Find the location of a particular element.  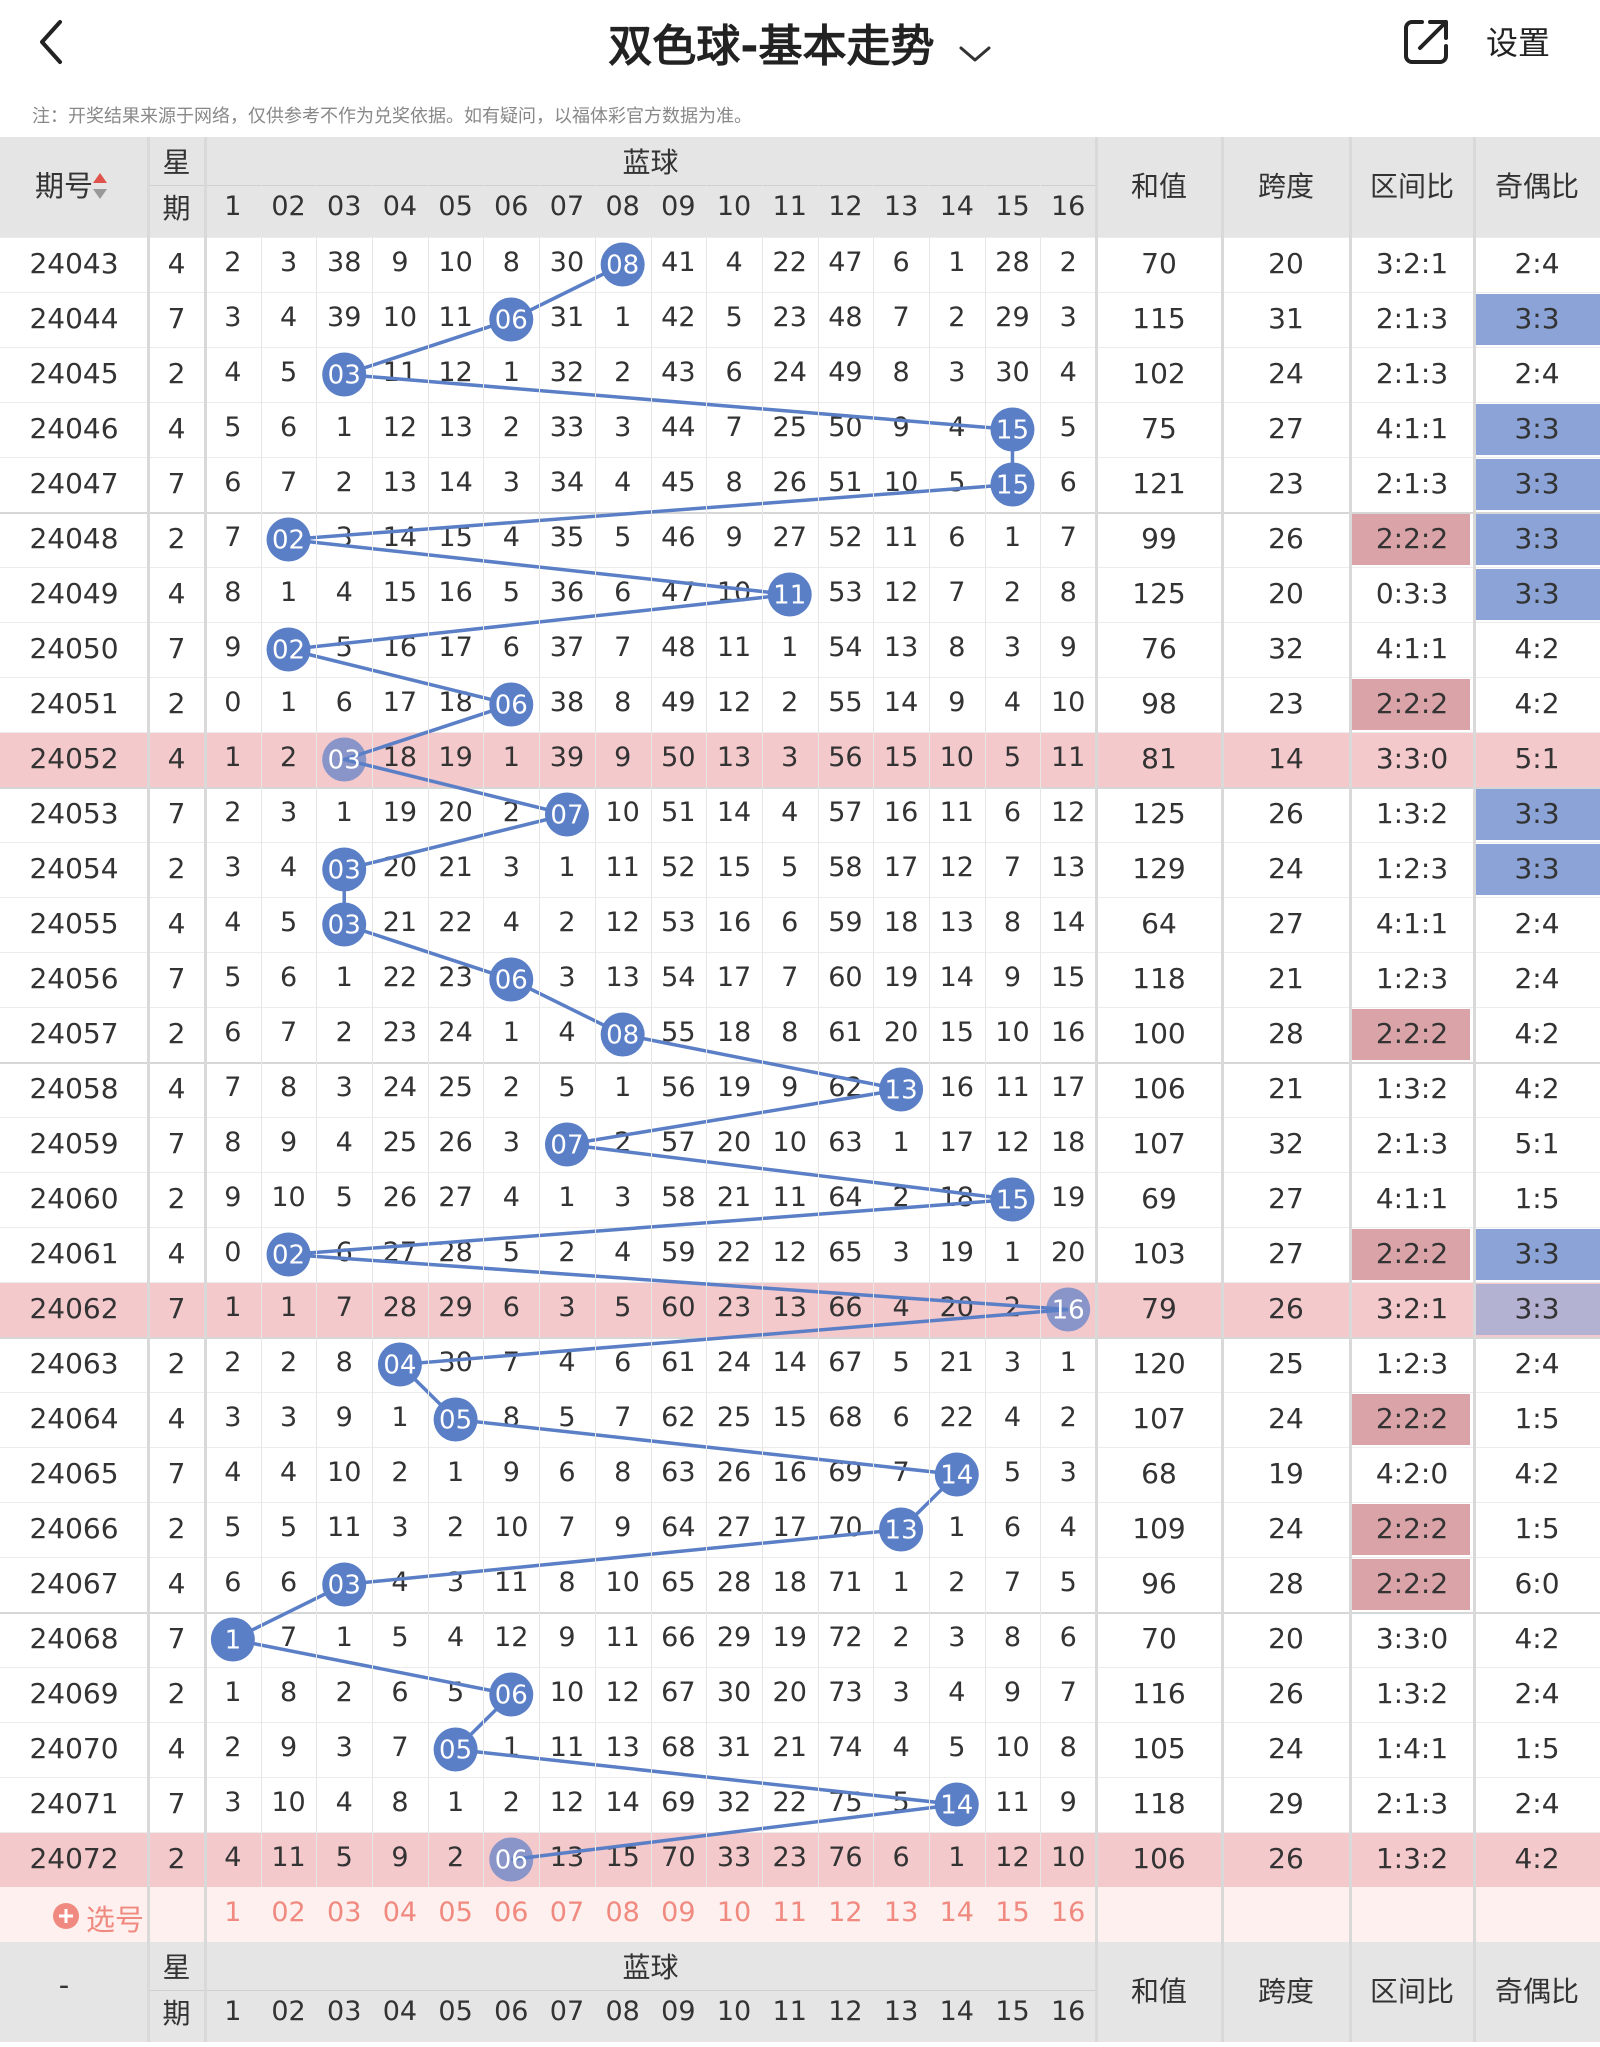

back-button is located at coordinates (55, 42).